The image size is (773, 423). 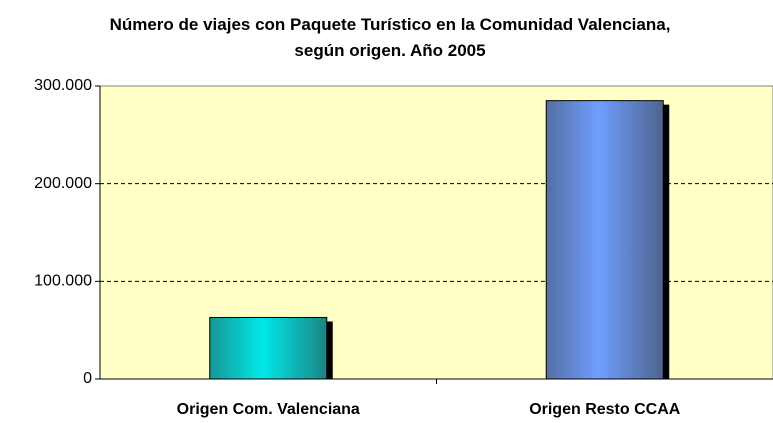 What do you see at coordinates (605, 409) in the screenshot?
I see `x-tick-label: Origen Resto CCAA` at bounding box center [605, 409].